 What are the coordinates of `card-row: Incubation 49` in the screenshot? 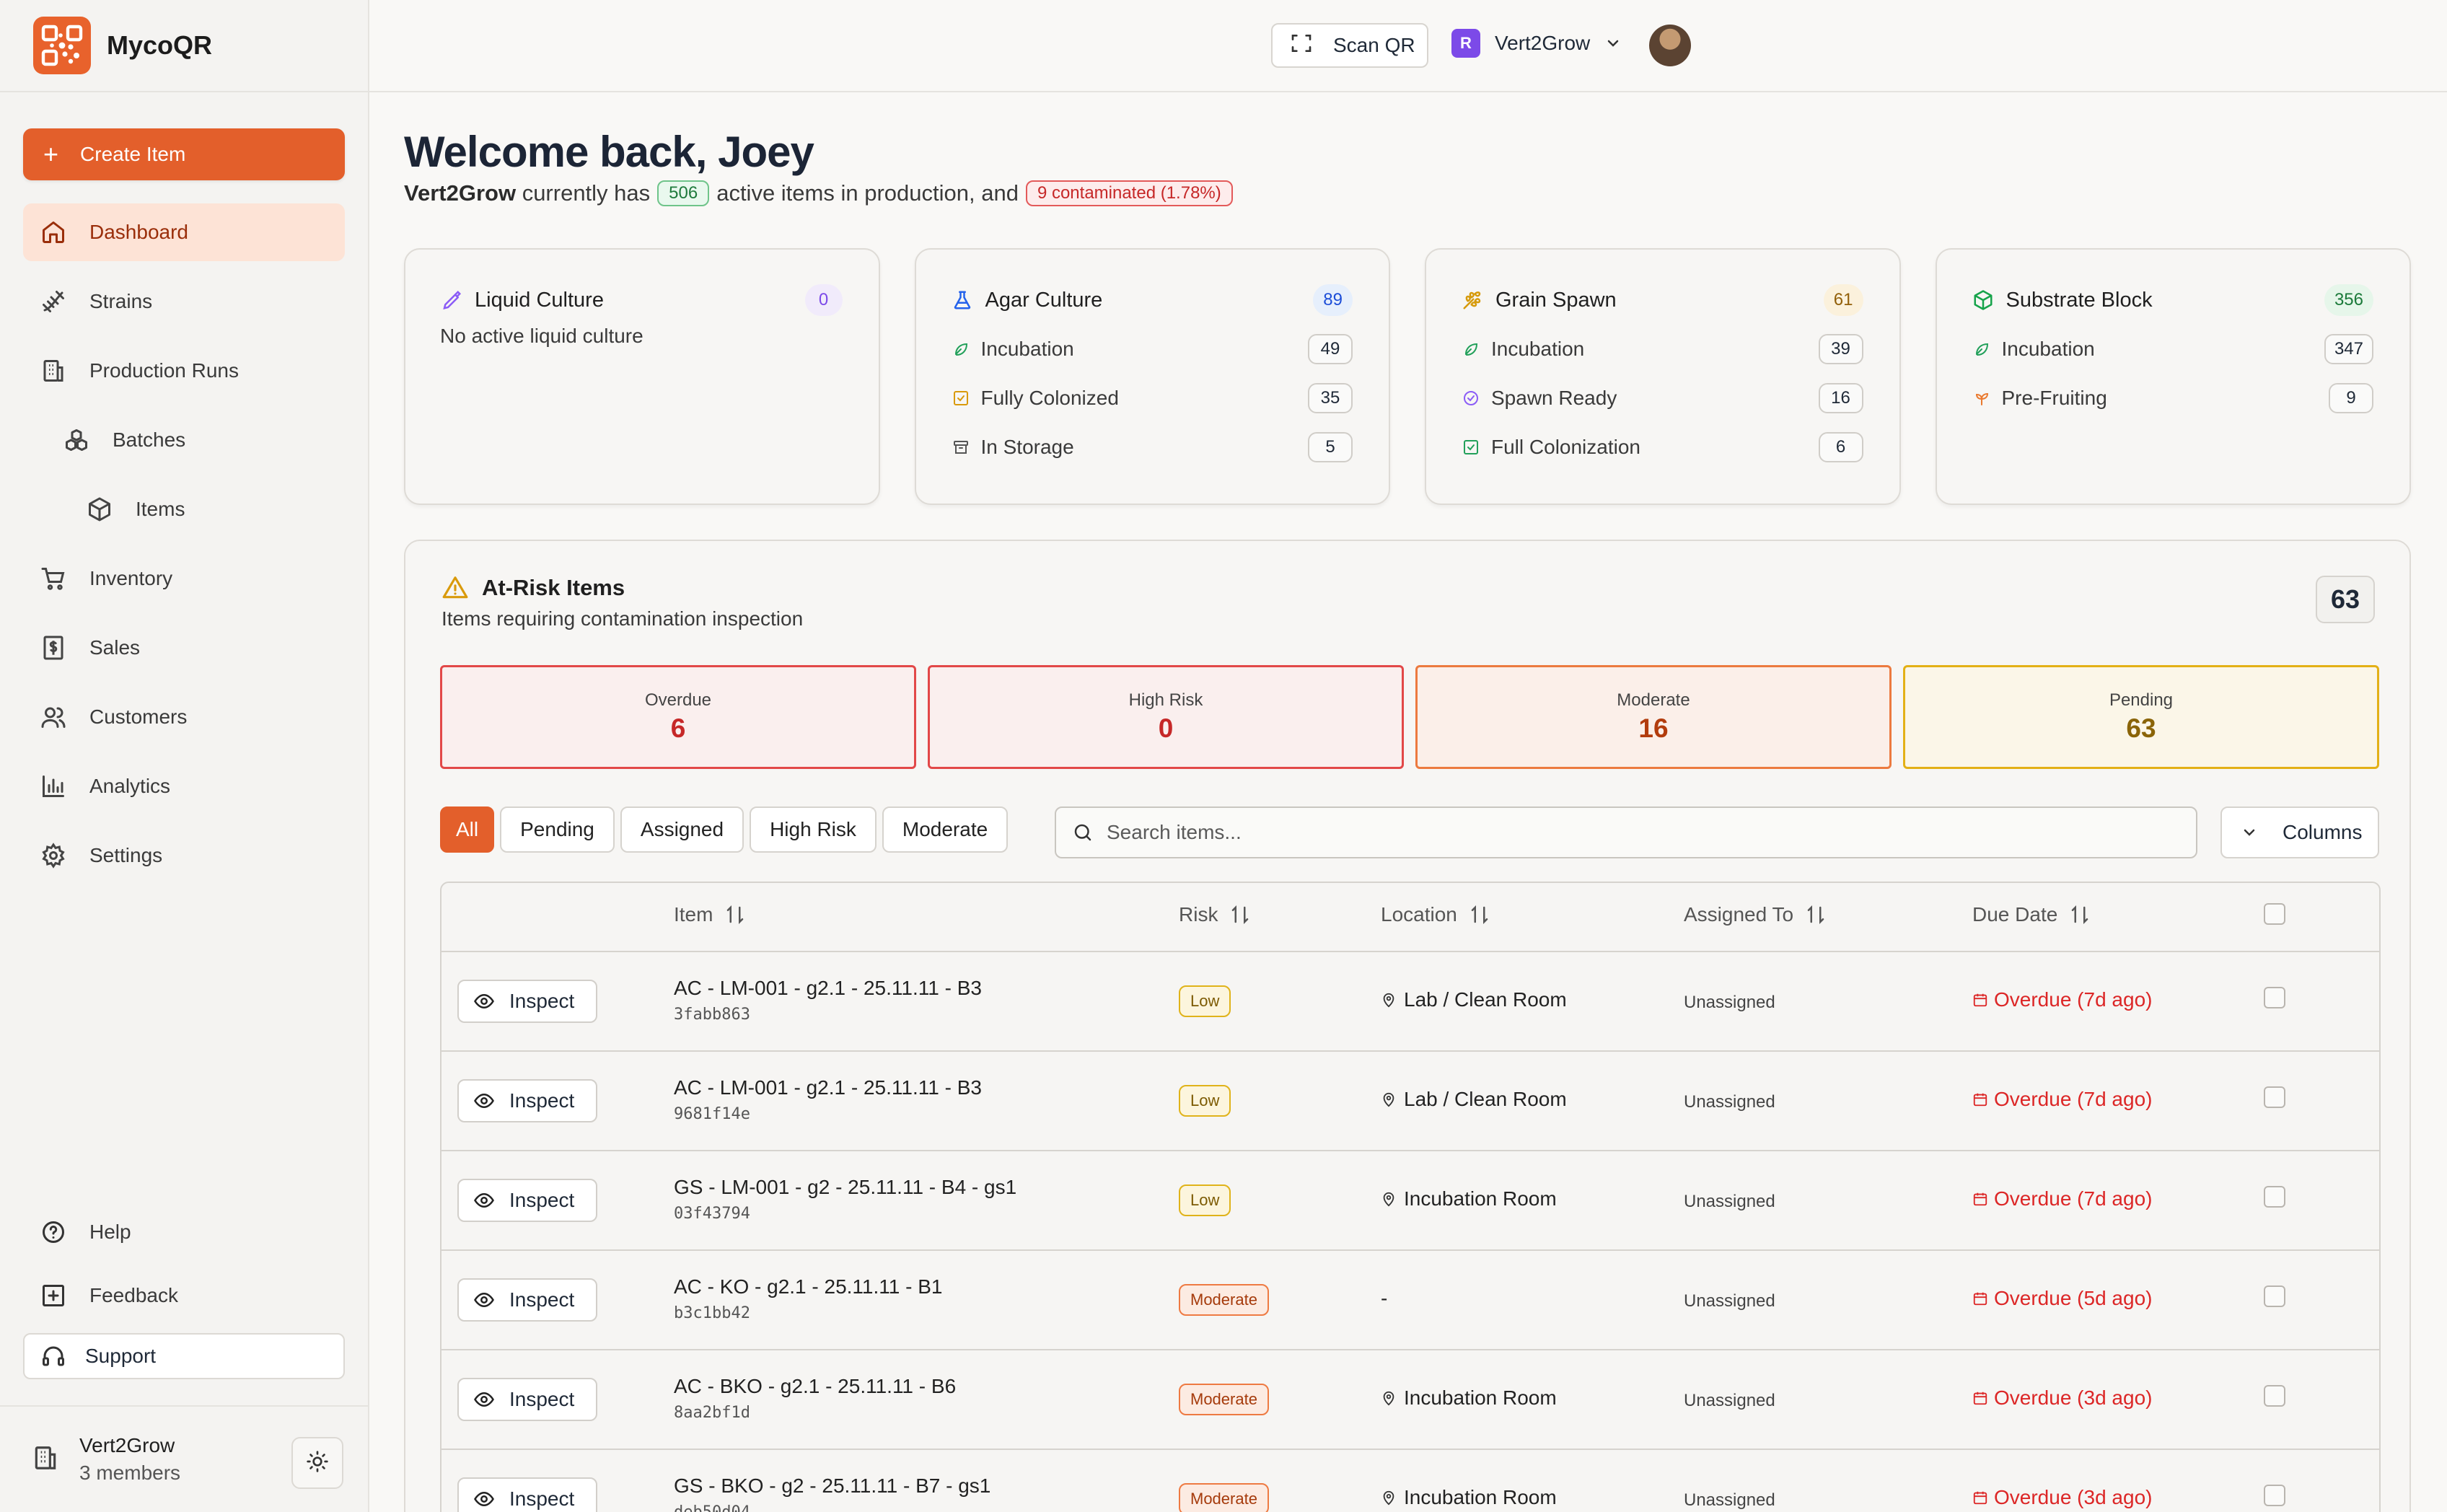 It's located at (1152, 349).